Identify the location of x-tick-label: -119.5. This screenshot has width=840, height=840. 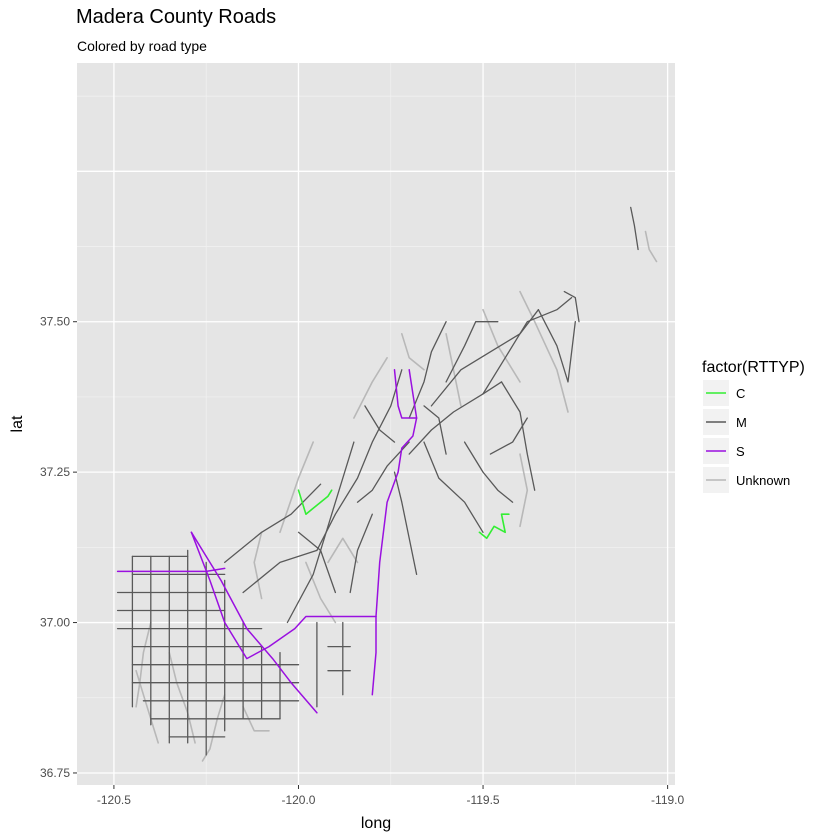
(482, 800).